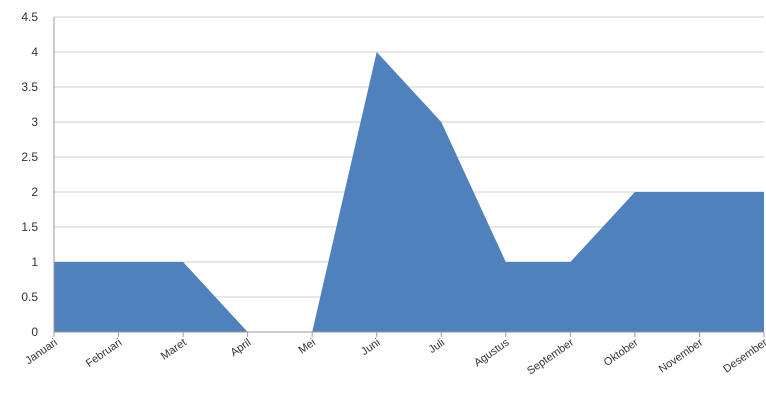 The height and width of the screenshot is (396, 766). Describe the element at coordinates (104, 353) in the screenshot. I see `x-tick-label: Februari` at that location.